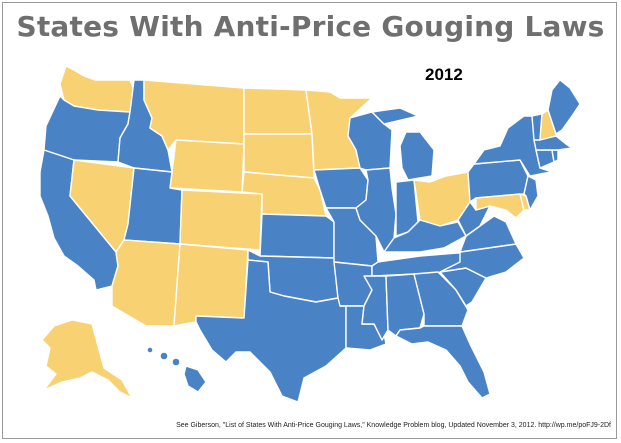  What do you see at coordinates (403, 144) in the screenshot?
I see `state-michigan` at bounding box center [403, 144].